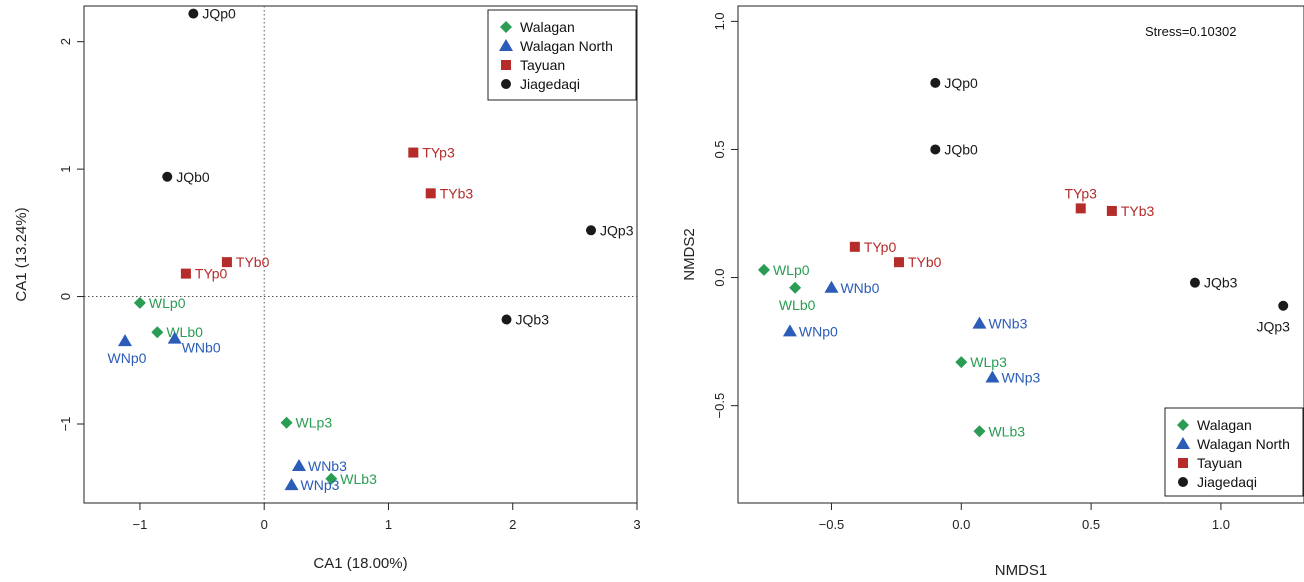  What do you see at coordinates (795, 287) in the screenshot?
I see `data-point-wlb0` at bounding box center [795, 287].